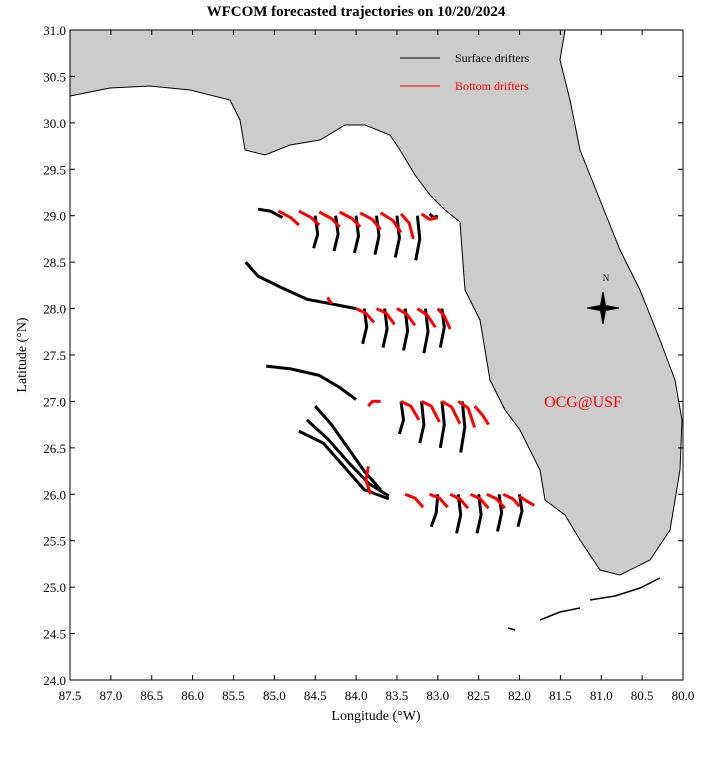 This screenshot has height=761, width=713. I want to click on x-tick-label: 85.5, so click(233, 695).